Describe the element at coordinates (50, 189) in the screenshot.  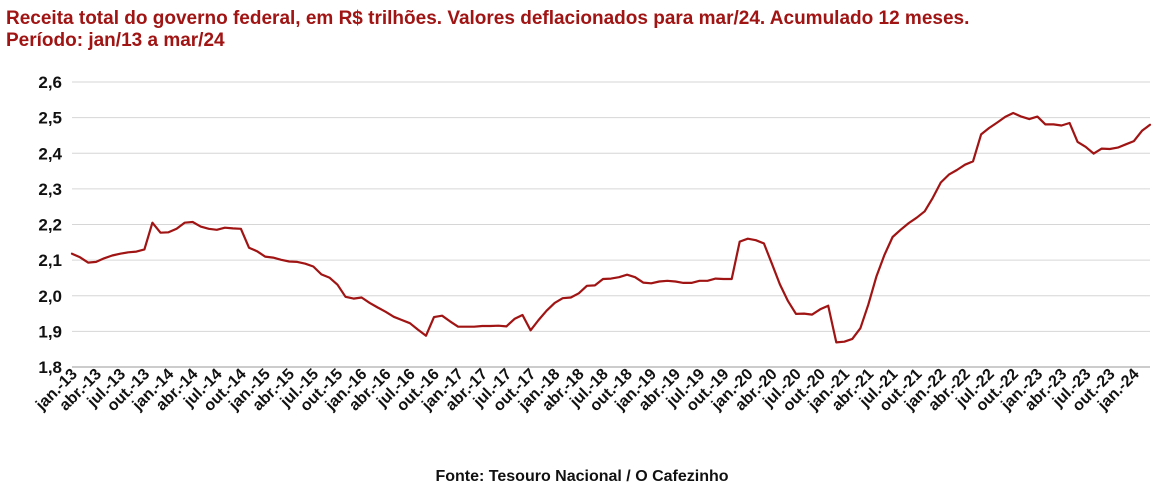
I see `y-tick-label: 2,3` at that location.